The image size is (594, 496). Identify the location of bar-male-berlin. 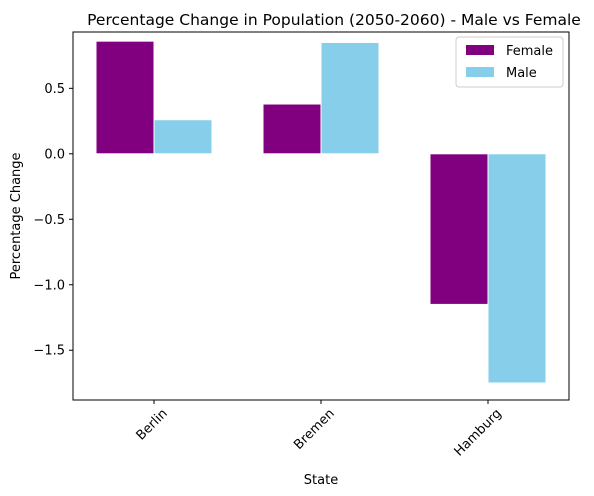
(183, 137).